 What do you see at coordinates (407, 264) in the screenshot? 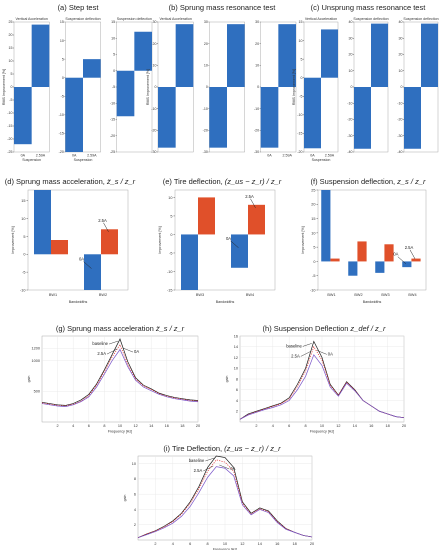
I see `bar-BW4-0A` at bounding box center [407, 264].